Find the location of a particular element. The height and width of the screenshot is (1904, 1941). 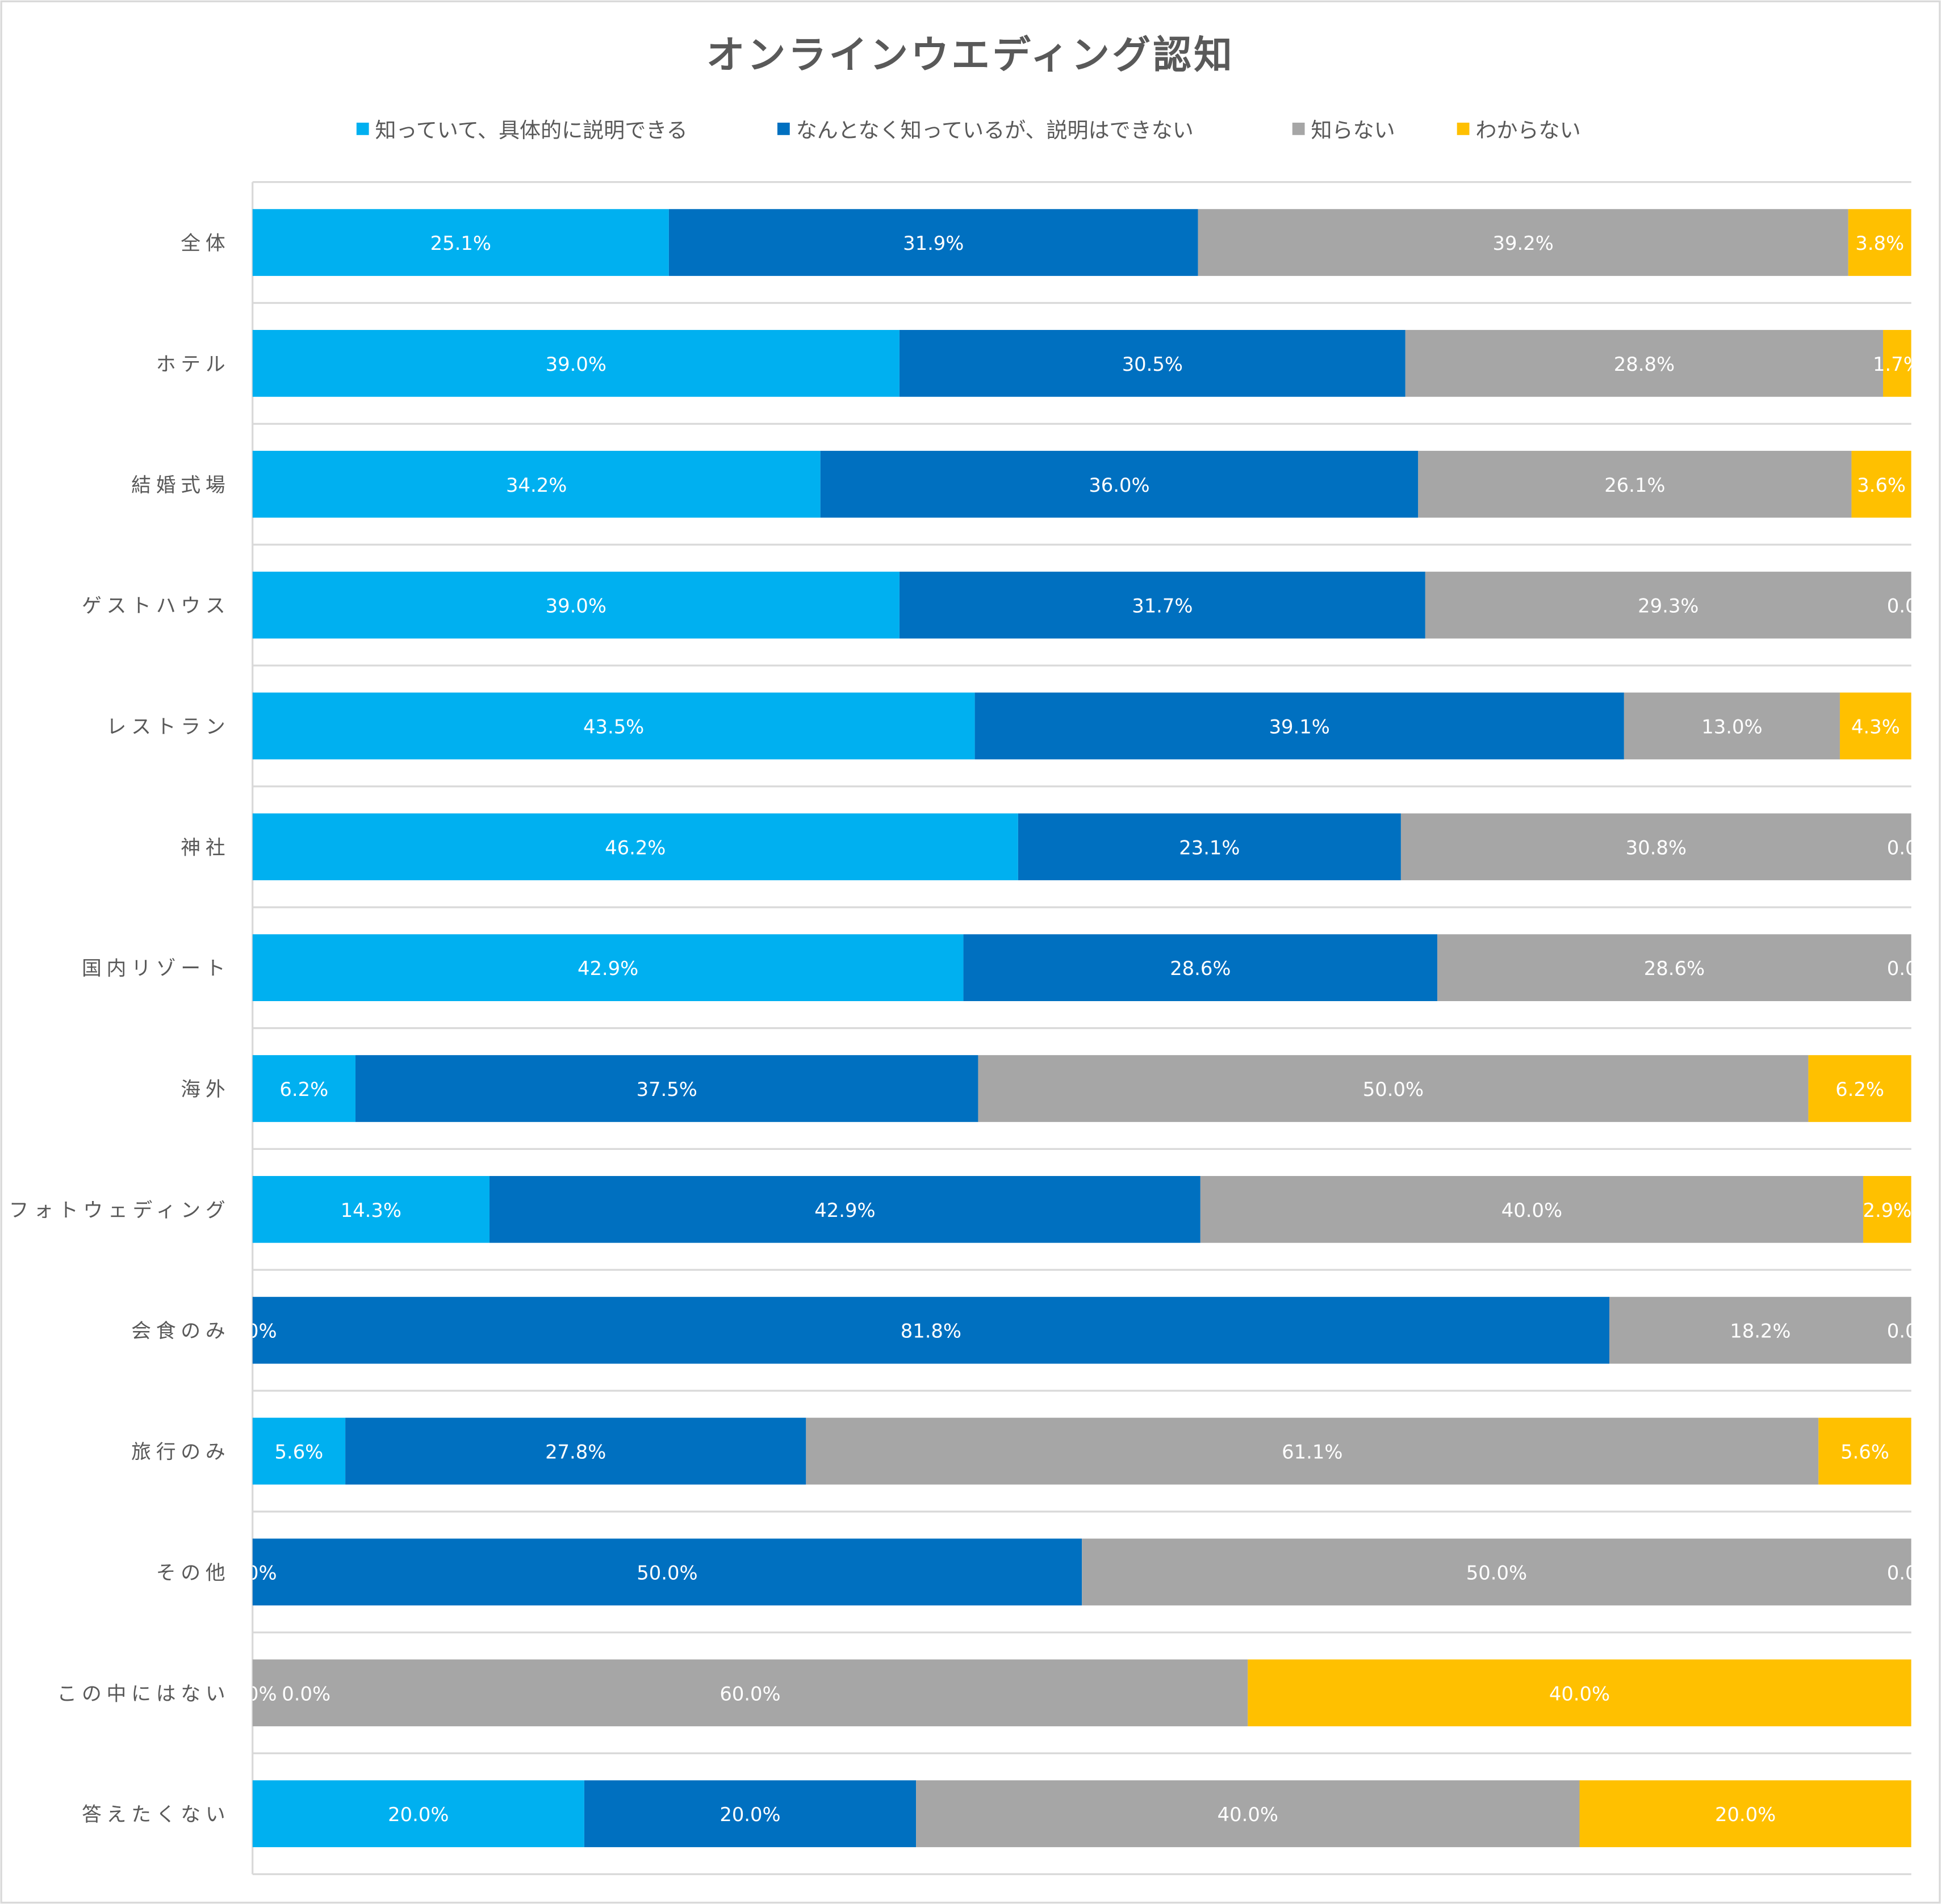

category-label: 国内リゾート is located at coordinates (156, 968).